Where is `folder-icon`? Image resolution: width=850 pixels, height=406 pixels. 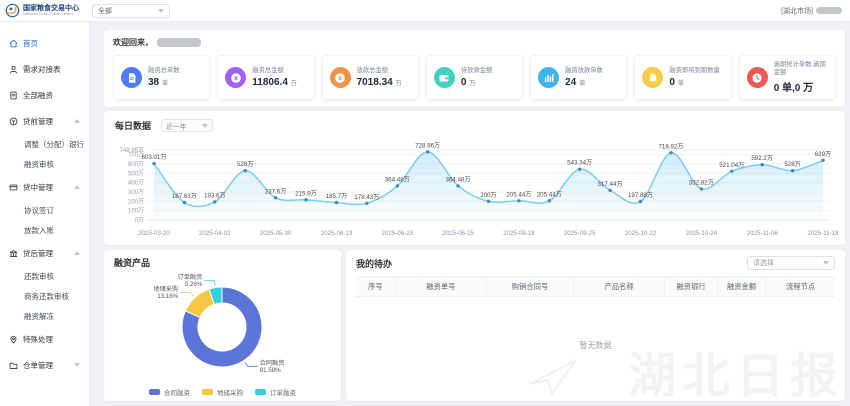 folder-icon is located at coordinates (13, 365).